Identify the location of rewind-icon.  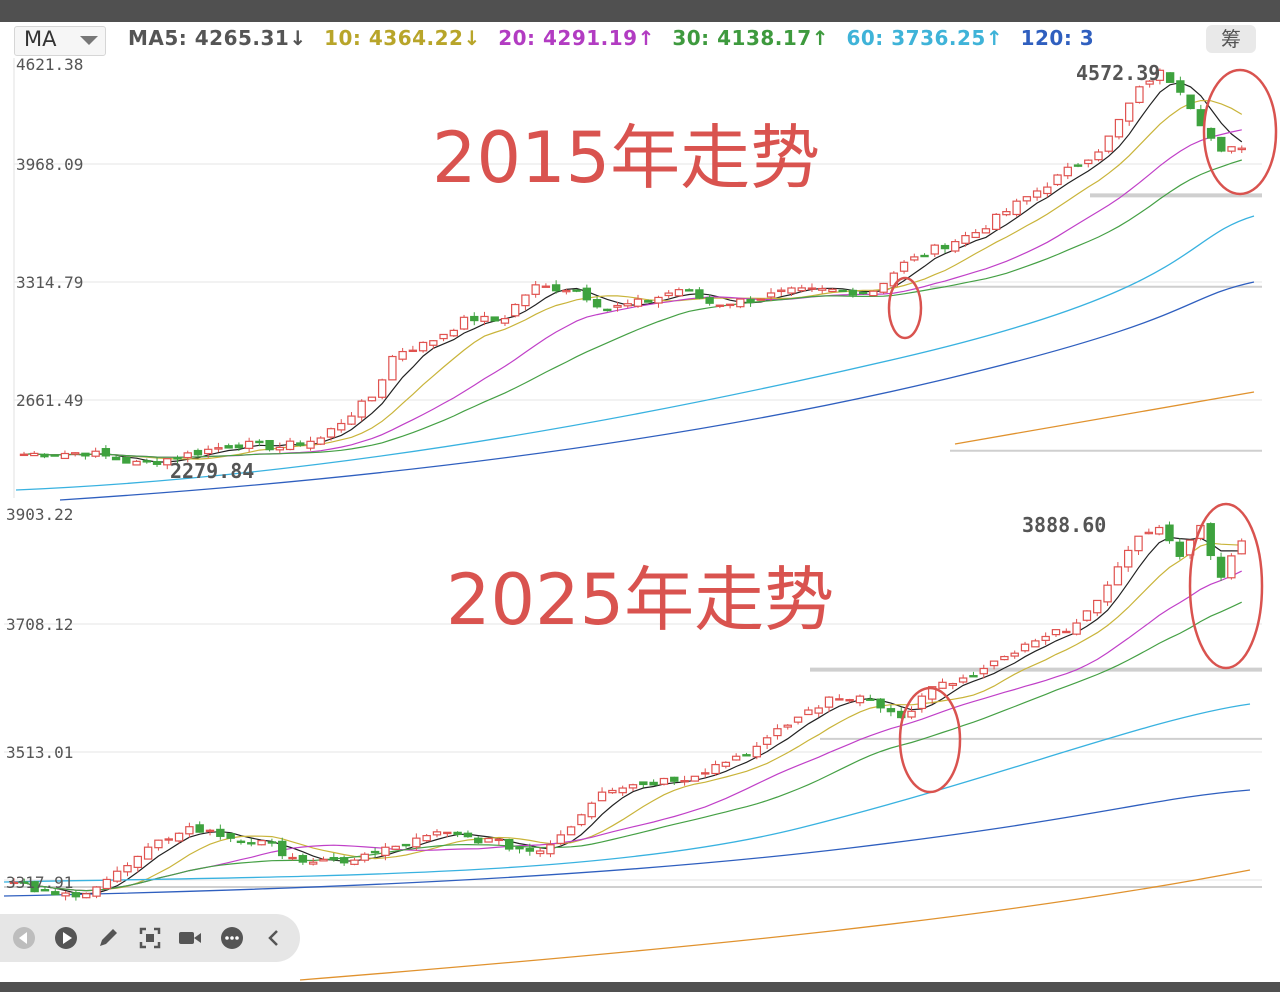
(24, 938).